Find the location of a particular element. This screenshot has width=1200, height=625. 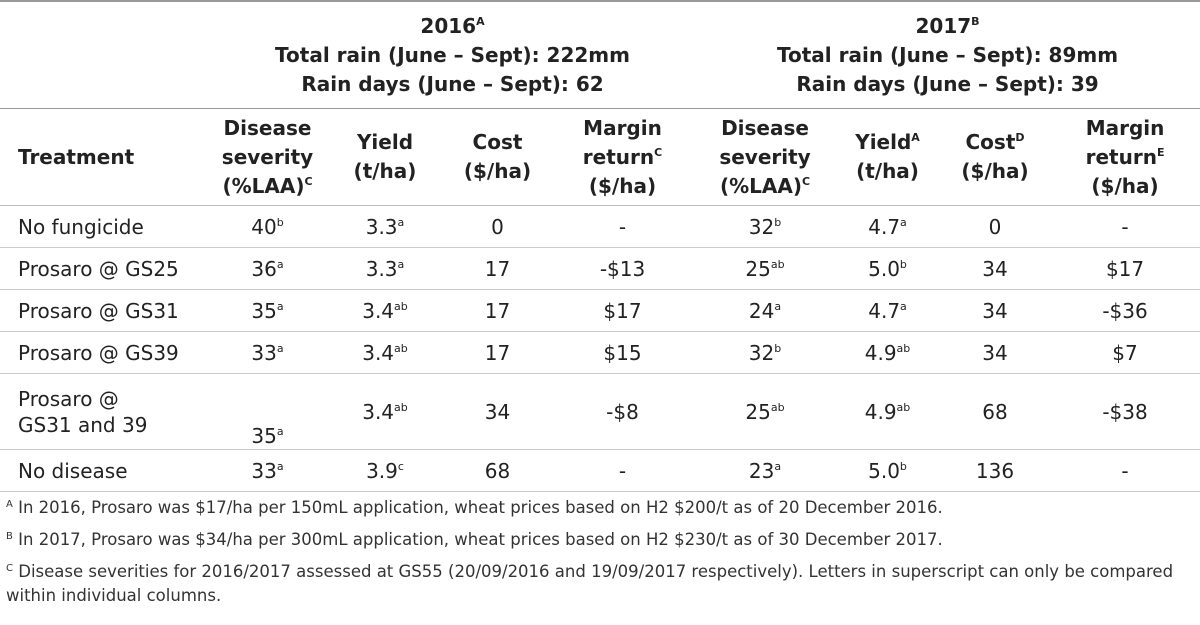

cell-text: 34 is located at coordinates (995, 268).